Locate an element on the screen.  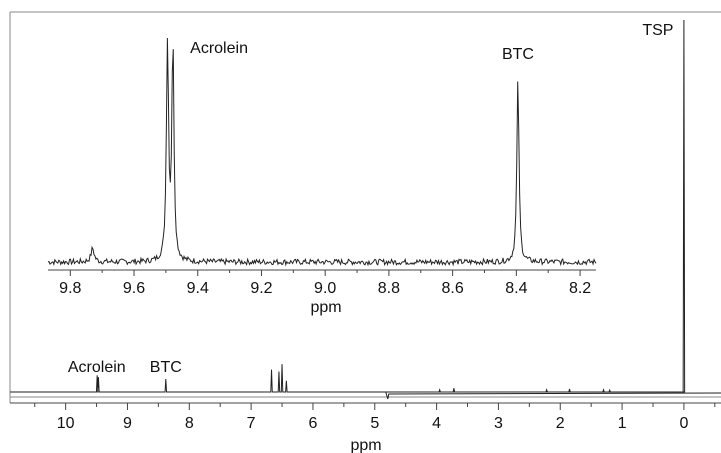
main-x-tick-label: 2 is located at coordinates (560, 423).